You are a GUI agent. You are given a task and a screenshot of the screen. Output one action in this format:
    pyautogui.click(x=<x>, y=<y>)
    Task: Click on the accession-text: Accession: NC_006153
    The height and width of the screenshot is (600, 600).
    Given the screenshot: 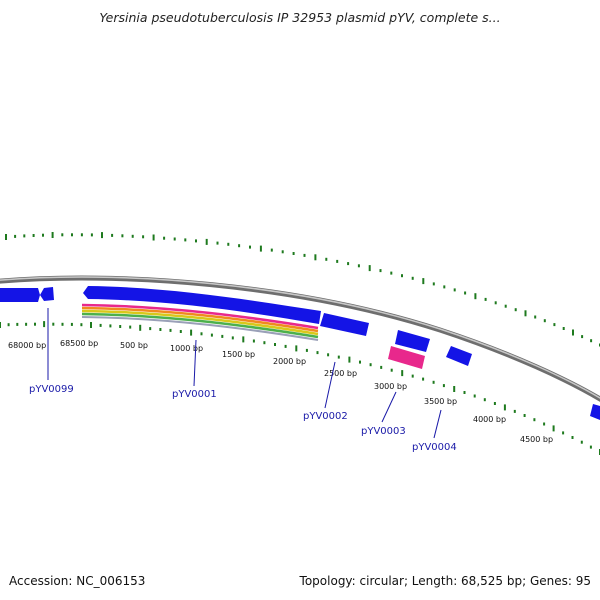 What is the action you would take?
    pyautogui.click(x=77, y=581)
    